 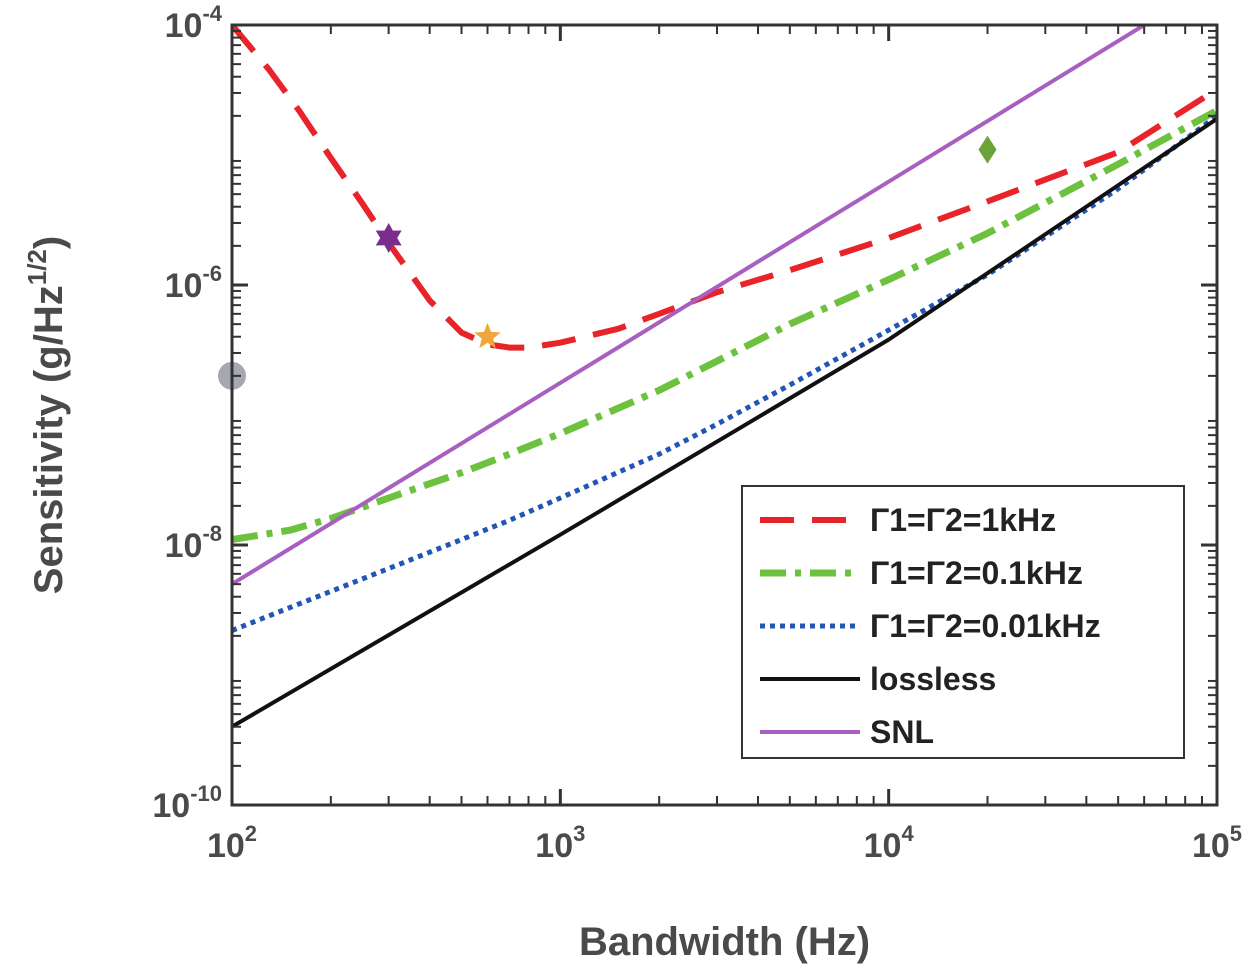 What do you see at coordinates (388, 238) in the screenshot?
I see `marker-hexagram` at bounding box center [388, 238].